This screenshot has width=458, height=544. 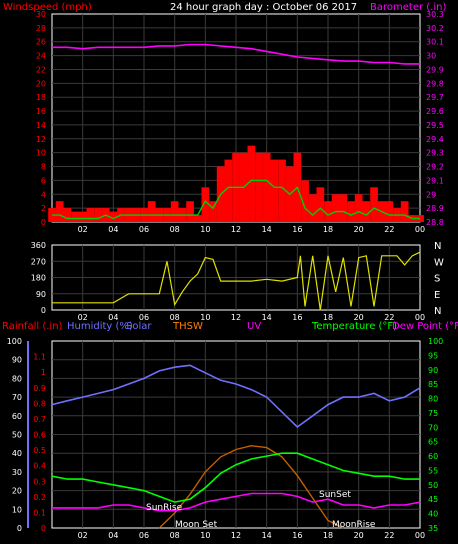 I want to click on y-tick-label-humidity: 70, so click(x=17, y=397).